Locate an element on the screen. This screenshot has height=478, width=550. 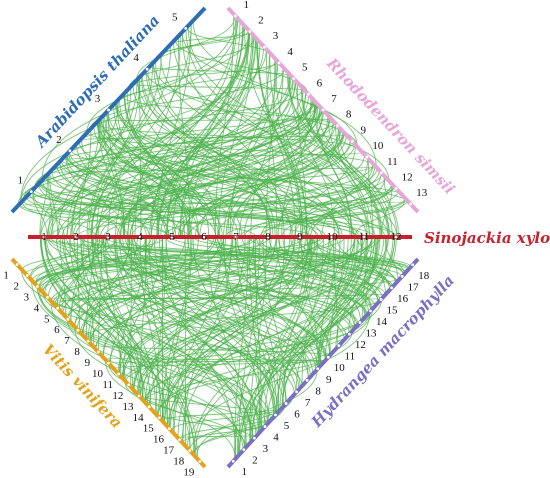
sinojackia-chromosome-label: 9 is located at coordinates (300, 237).